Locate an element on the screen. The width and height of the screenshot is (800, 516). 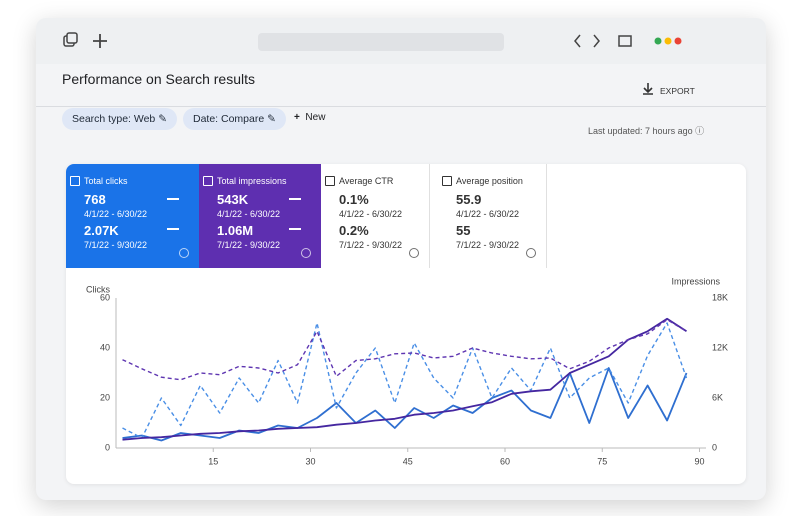
scorecard-label: Average CTR is located at coordinates (366, 181).